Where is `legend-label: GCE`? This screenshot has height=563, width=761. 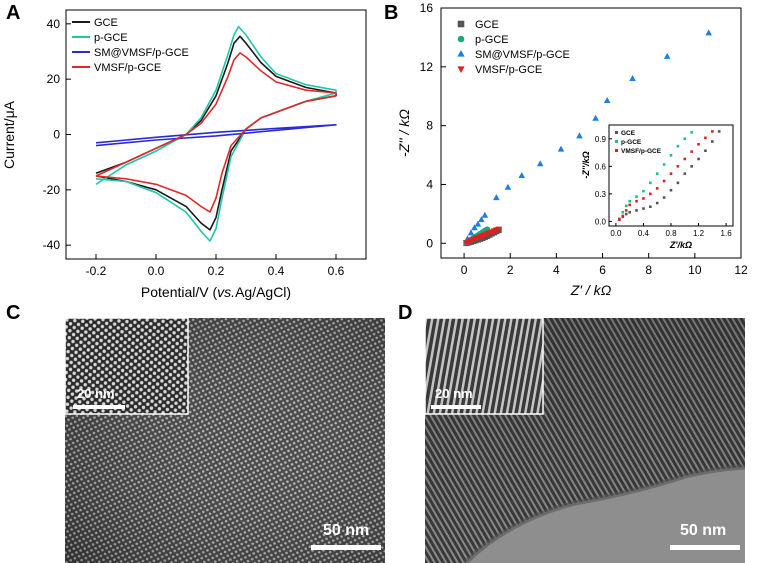 legend-label: GCE is located at coordinates (106, 23).